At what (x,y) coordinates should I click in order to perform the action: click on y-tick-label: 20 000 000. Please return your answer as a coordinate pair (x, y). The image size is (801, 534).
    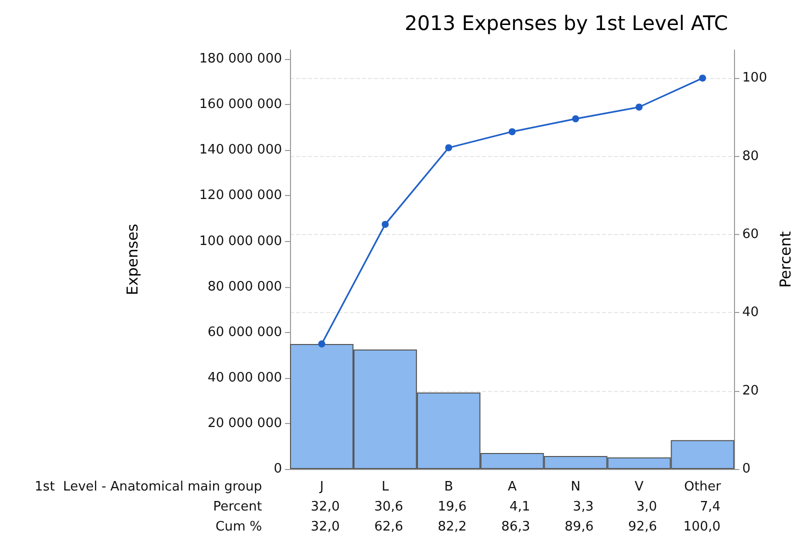
    Looking at the image, I should click on (245, 423).